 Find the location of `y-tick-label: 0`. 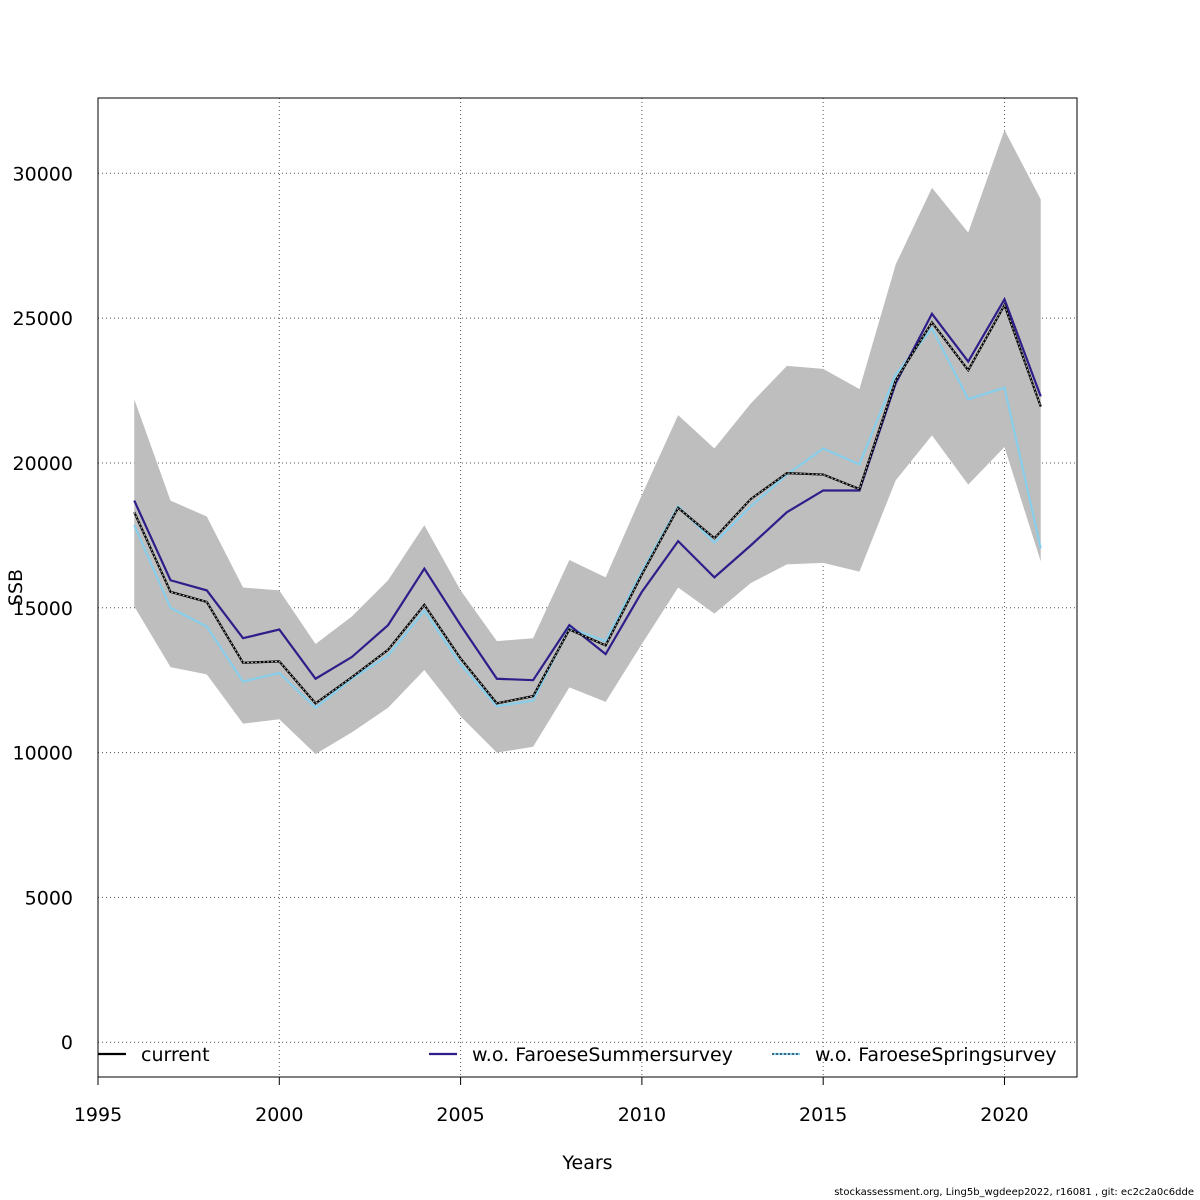

y-tick-label: 0 is located at coordinates (67, 1043).